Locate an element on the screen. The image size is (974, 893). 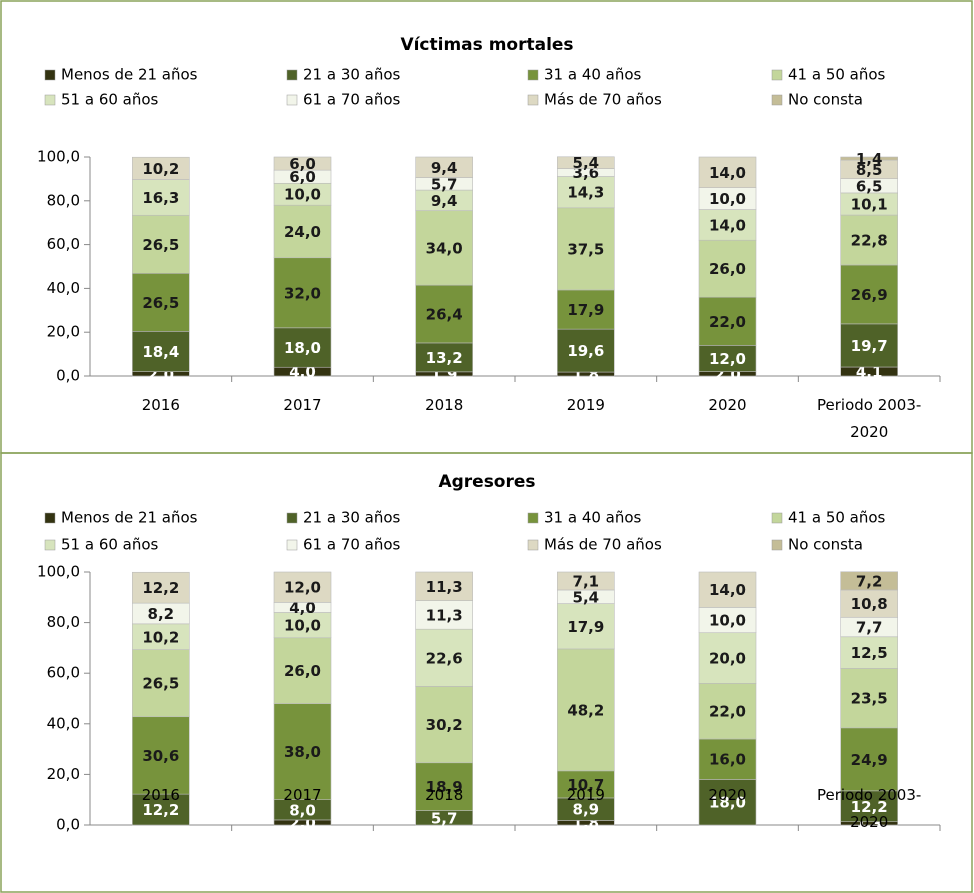
value-label: 19,7 is located at coordinates (869, 346).